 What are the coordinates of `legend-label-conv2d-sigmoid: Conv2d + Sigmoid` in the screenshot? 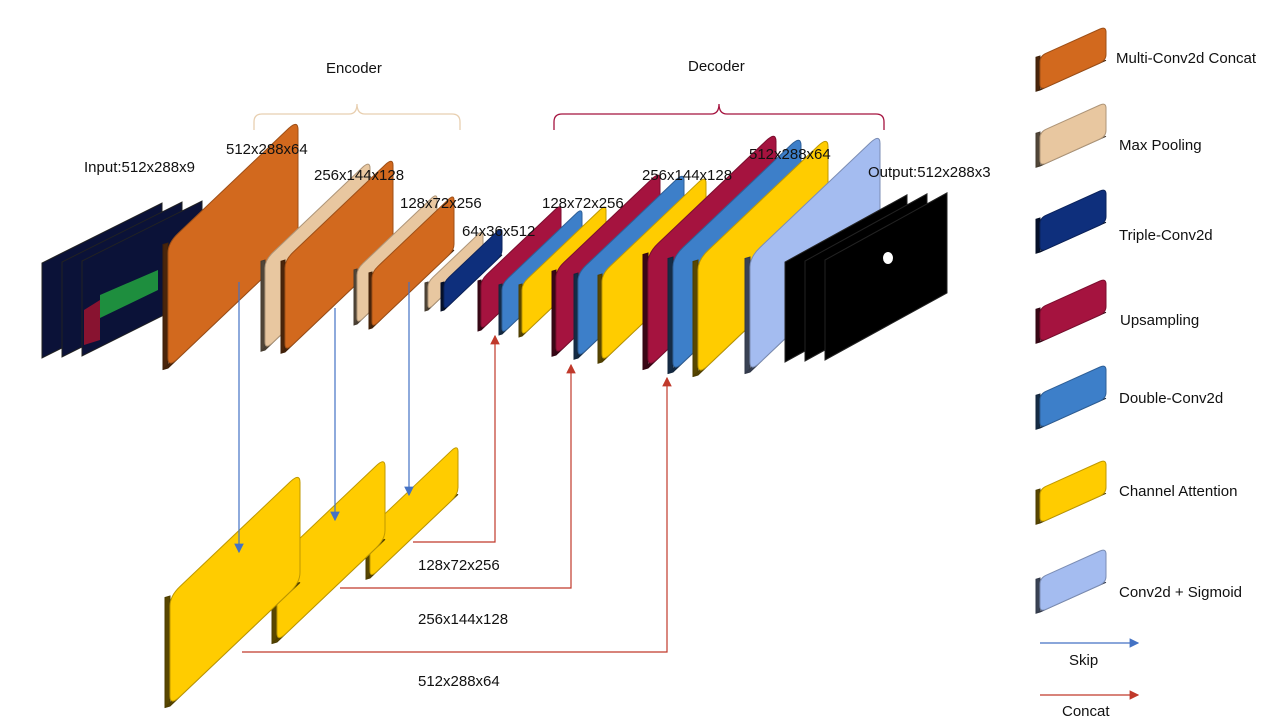 It's located at (1180, 592).